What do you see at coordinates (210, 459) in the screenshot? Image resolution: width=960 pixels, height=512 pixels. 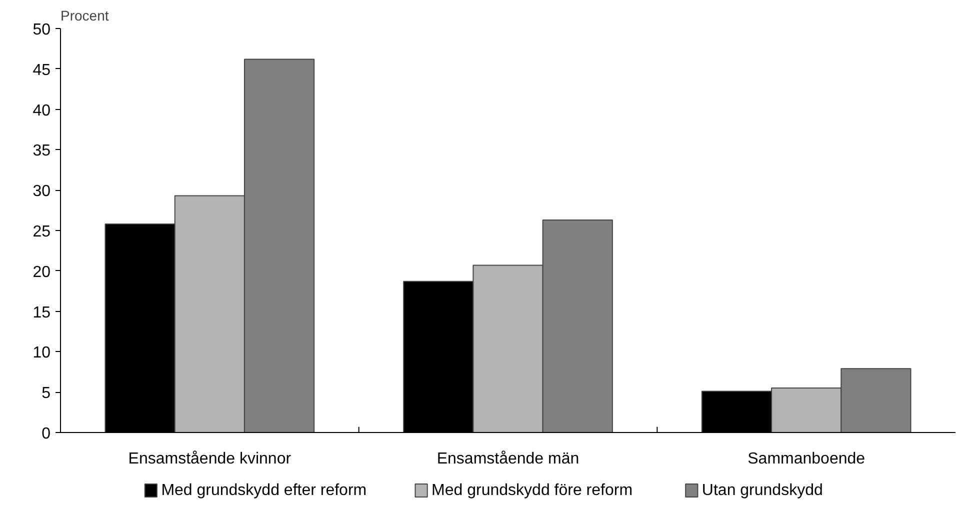 I see `x-tick-label: Ensamstående kvinnor` at bounding box center [210, 459].